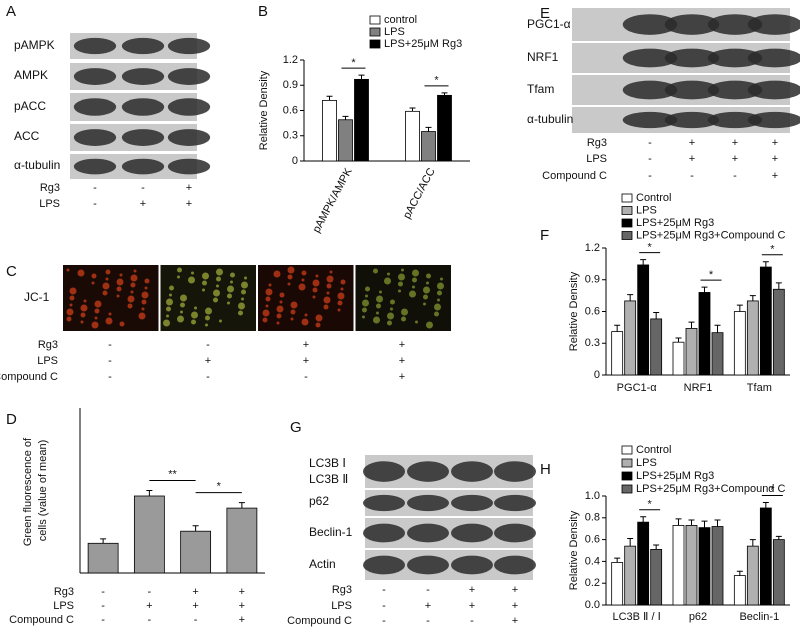 The image size is (800, 630). What do you see at coordinates (30, 106) in the screenshot?
I see `blot-label: pACC` at bounding box center [30, 106].